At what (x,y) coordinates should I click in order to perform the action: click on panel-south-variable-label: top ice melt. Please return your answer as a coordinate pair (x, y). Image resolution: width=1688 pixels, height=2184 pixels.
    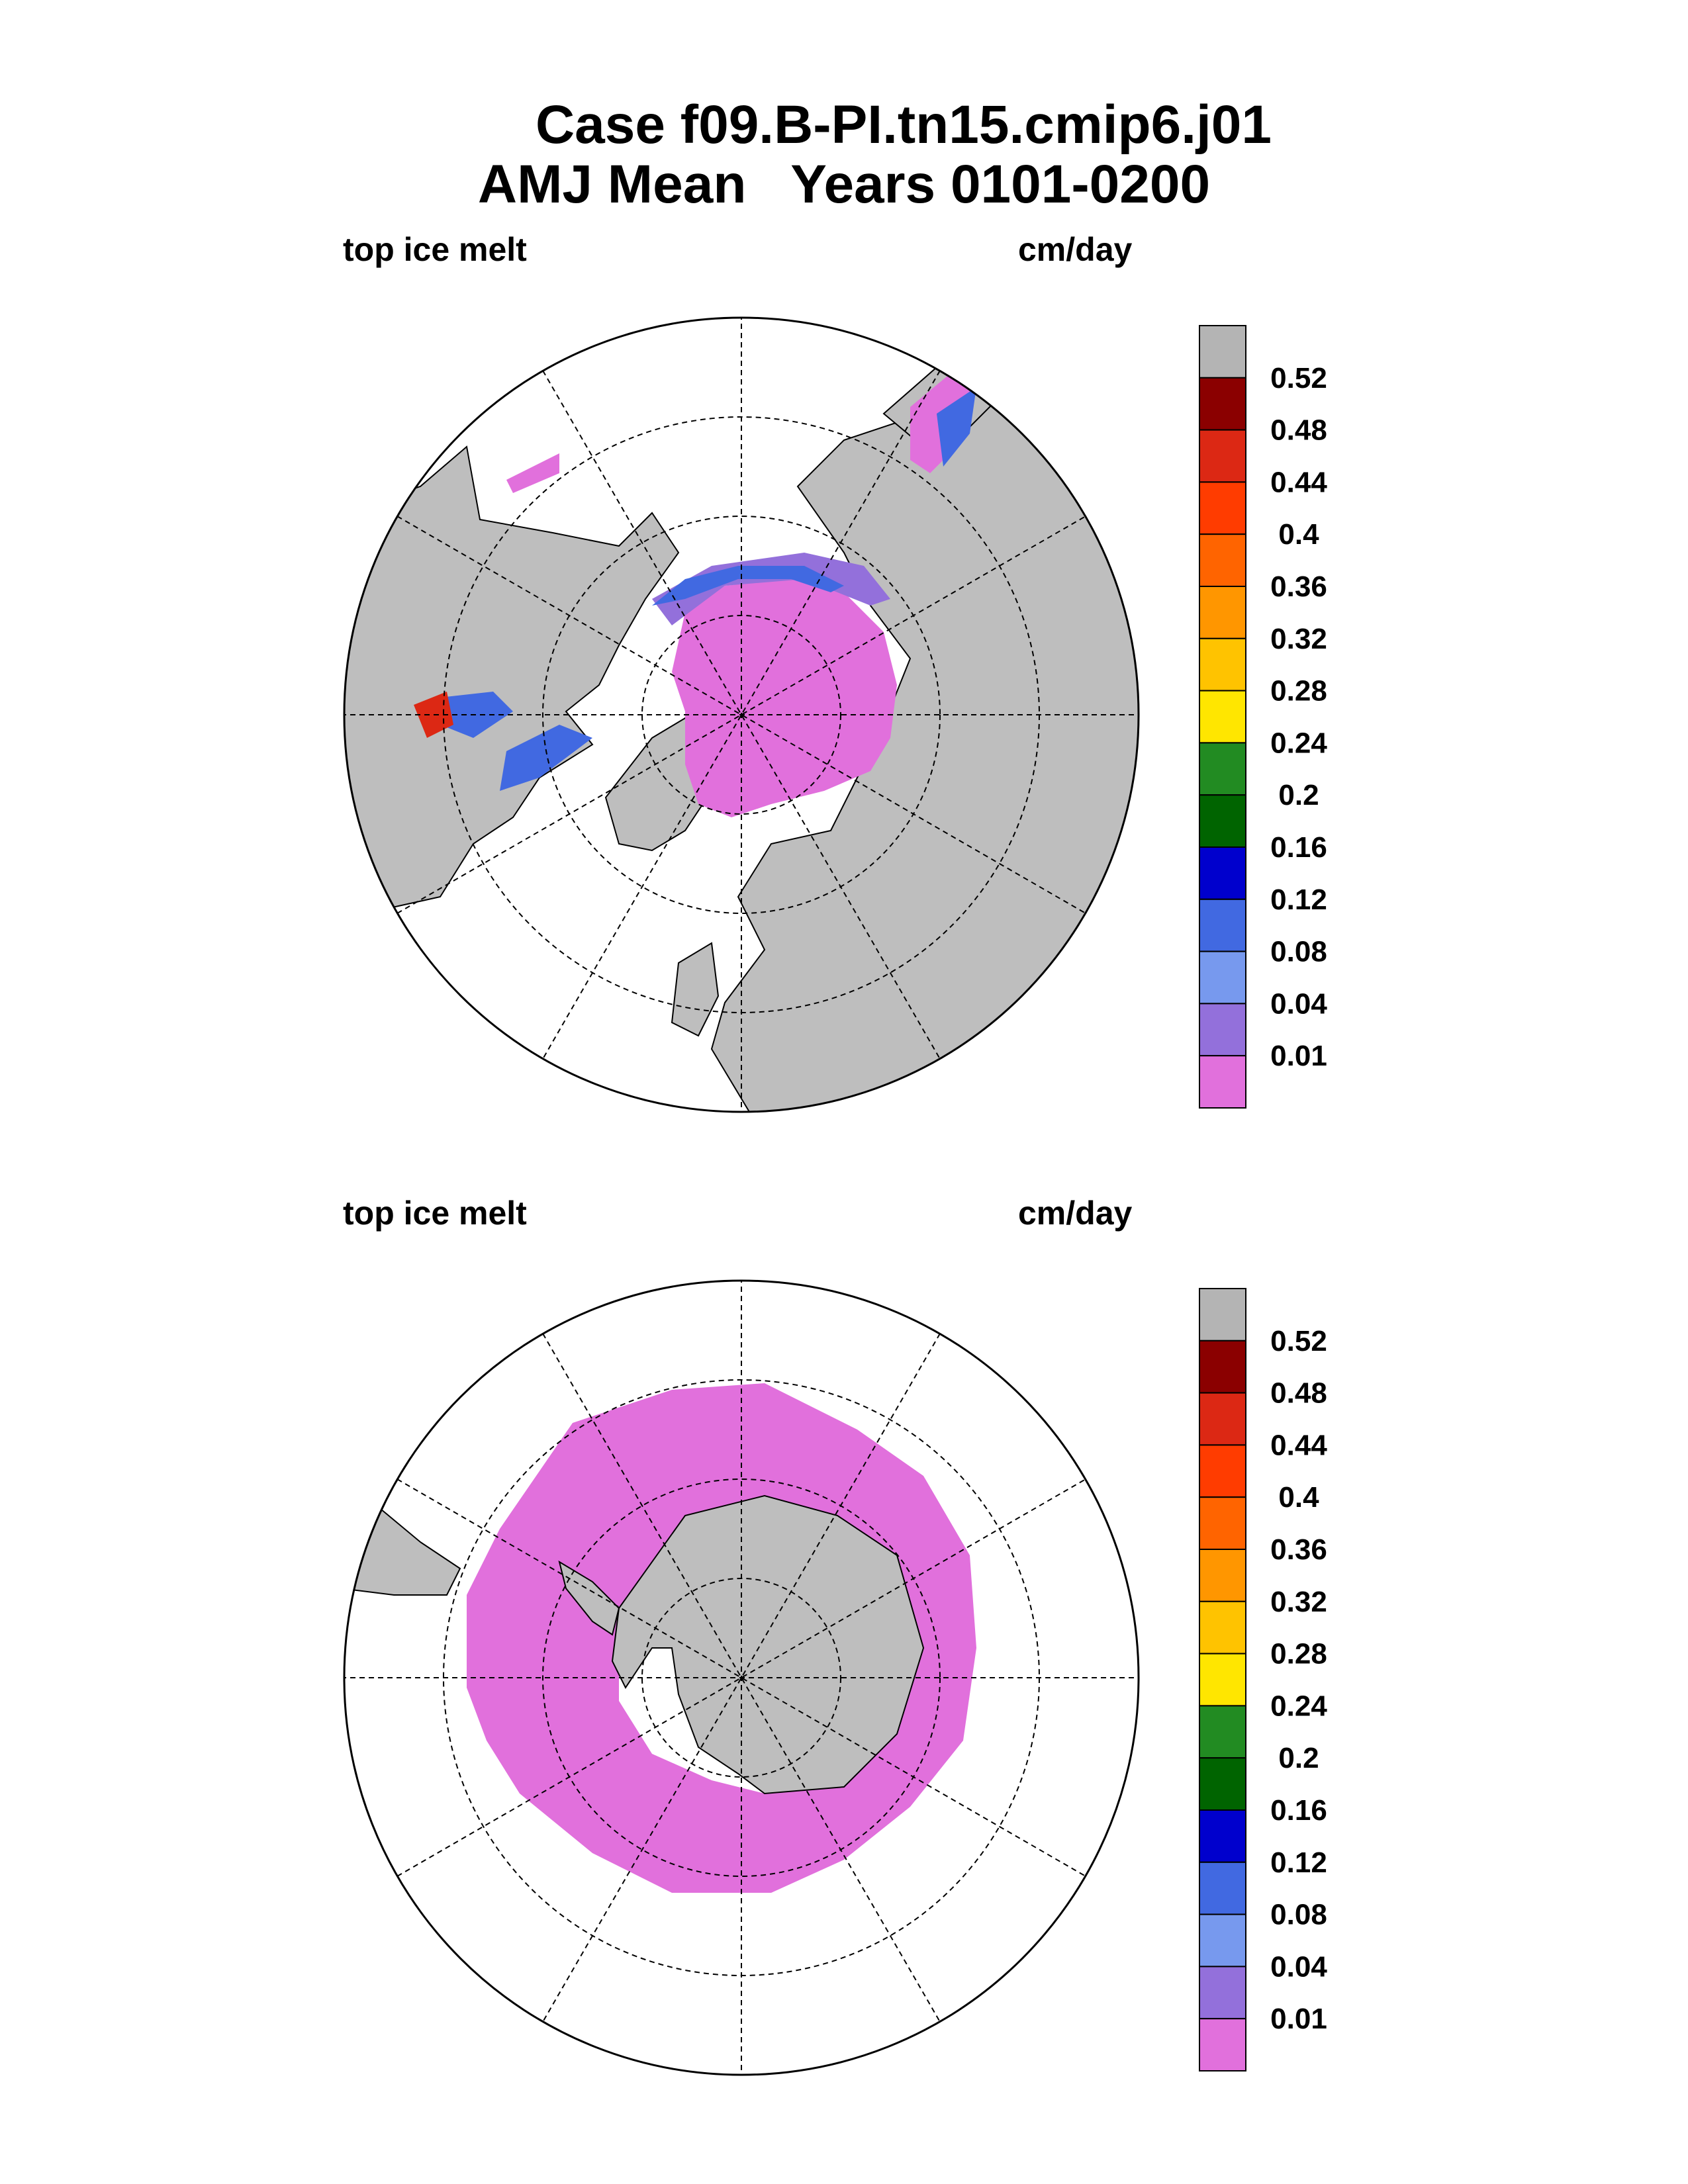
    Looking at the image, I should click on (435, 1213).